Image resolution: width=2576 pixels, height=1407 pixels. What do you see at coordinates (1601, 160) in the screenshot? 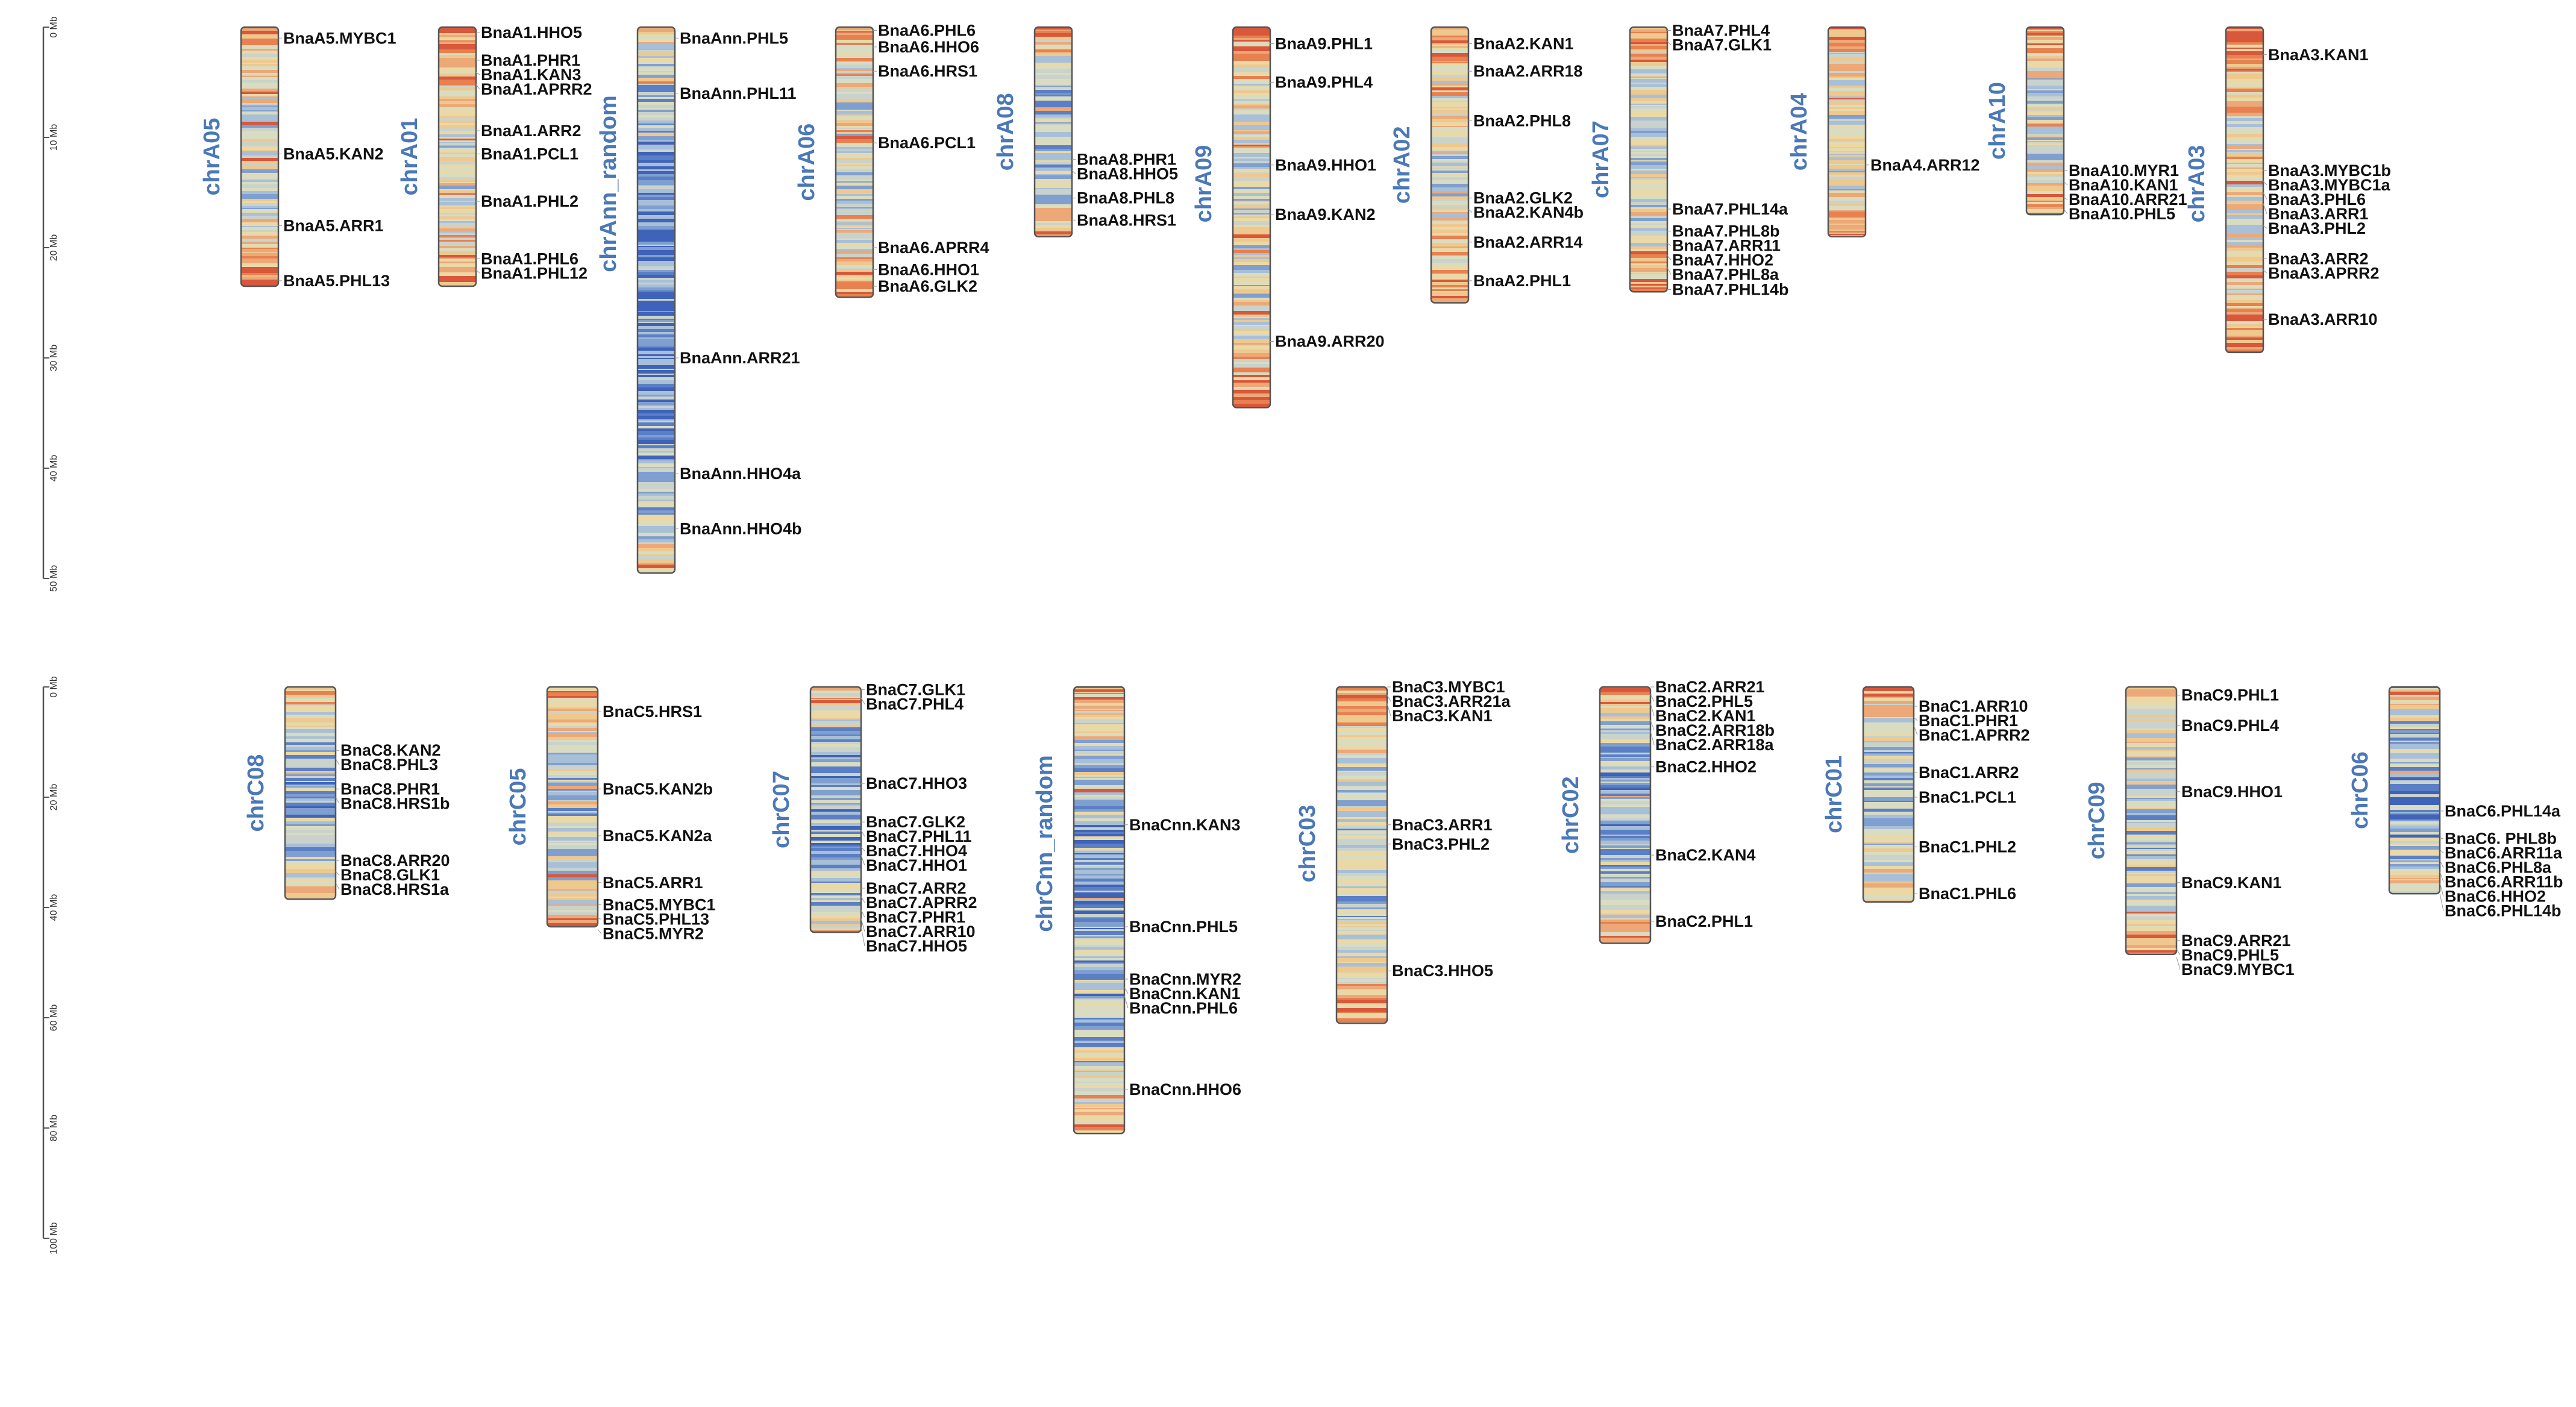
I see `chromosome-label: chrA07` at bounding box center [1601, 160].